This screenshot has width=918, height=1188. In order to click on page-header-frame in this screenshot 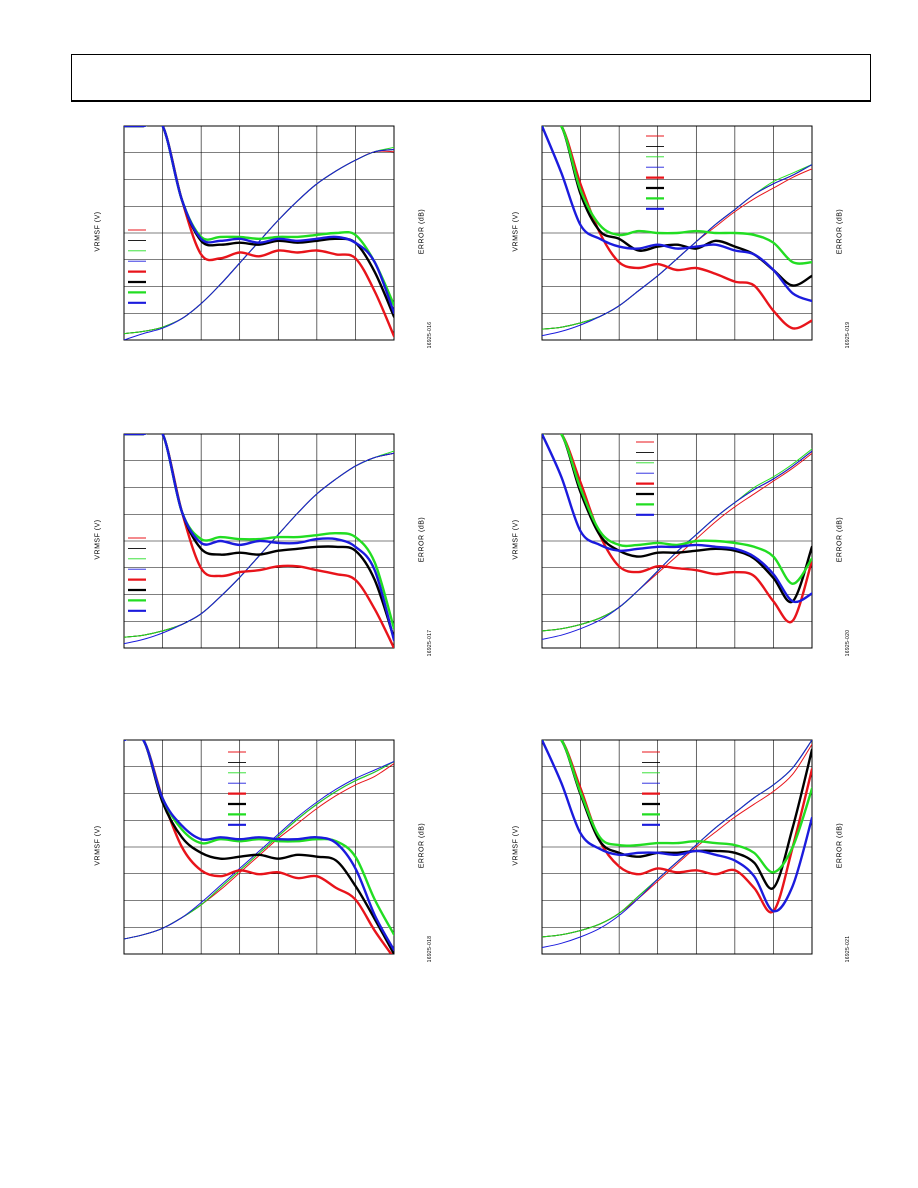, I will do `click(471, 78)`.